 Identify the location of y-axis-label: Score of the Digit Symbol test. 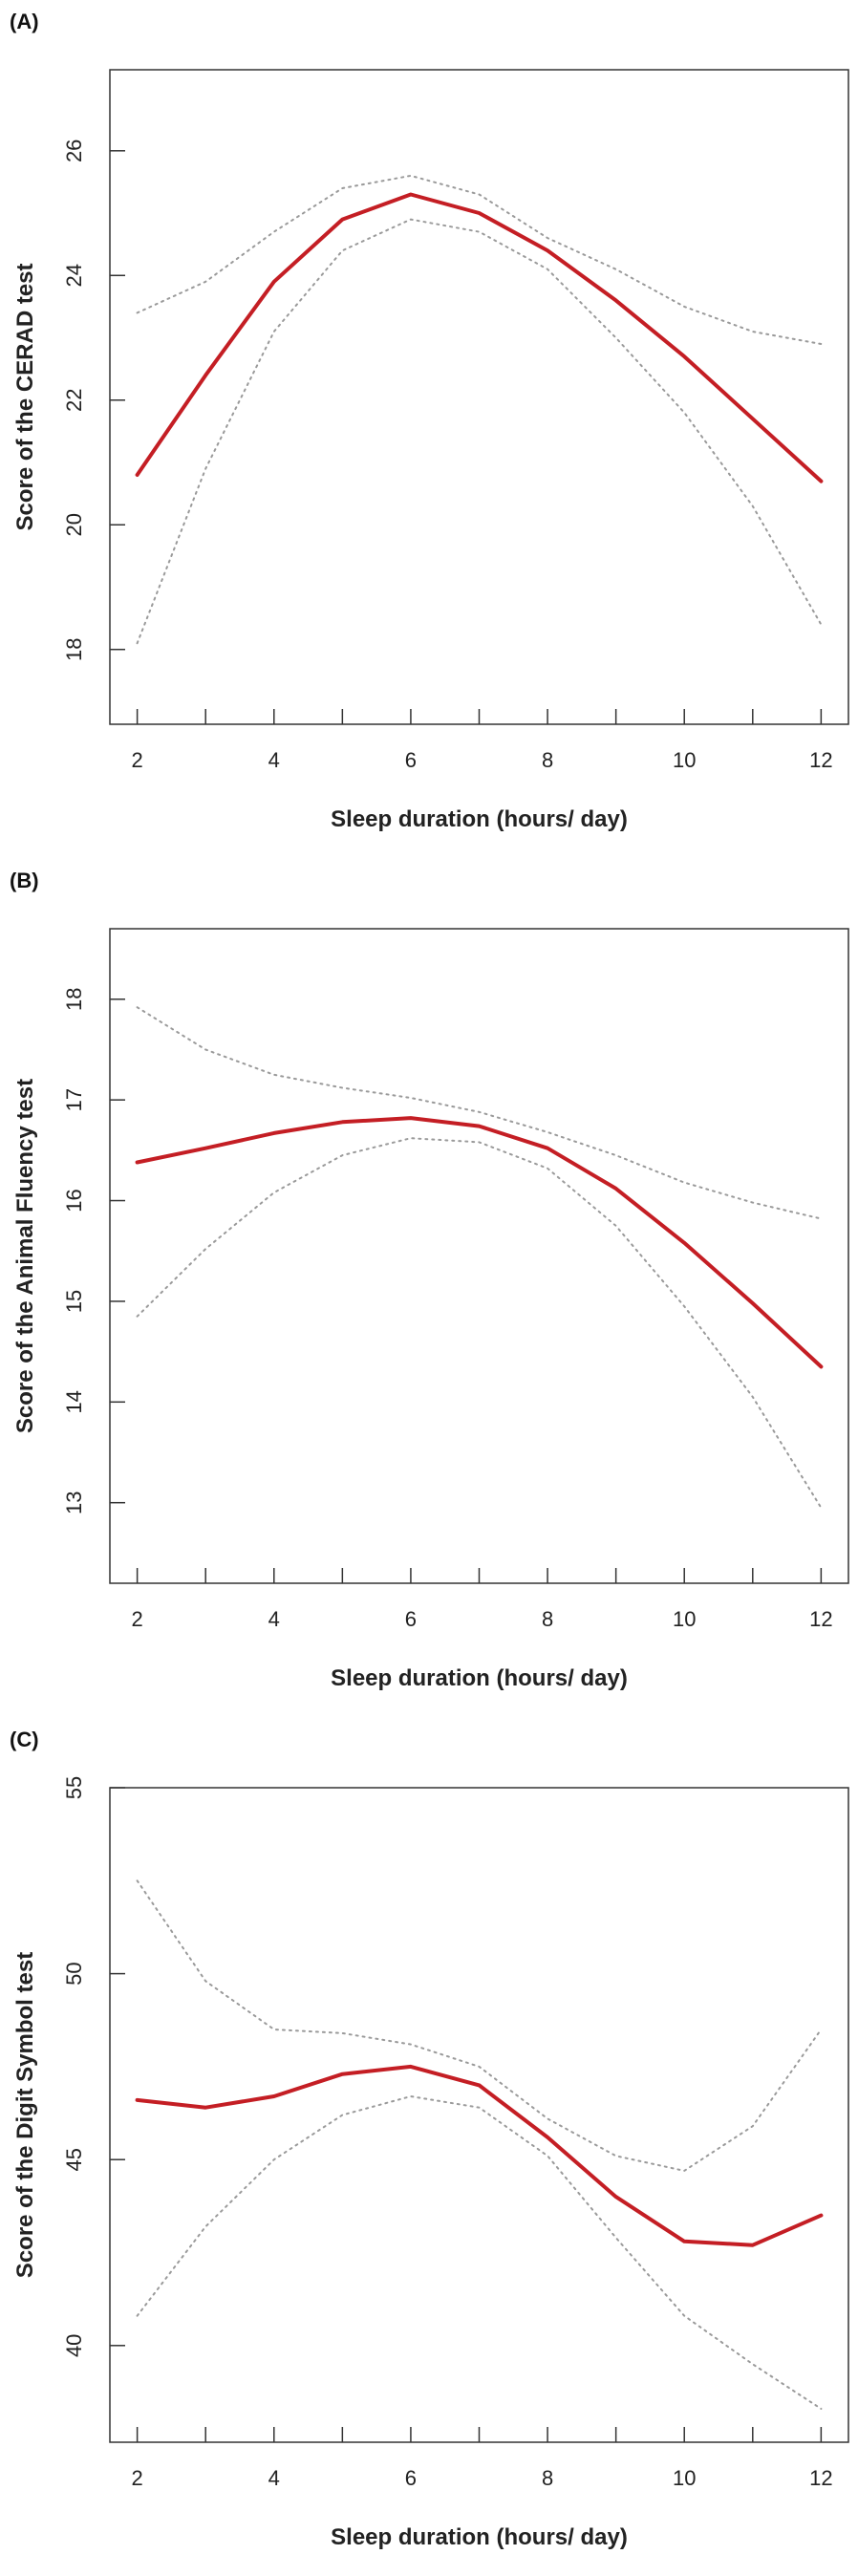
(25, 2115).